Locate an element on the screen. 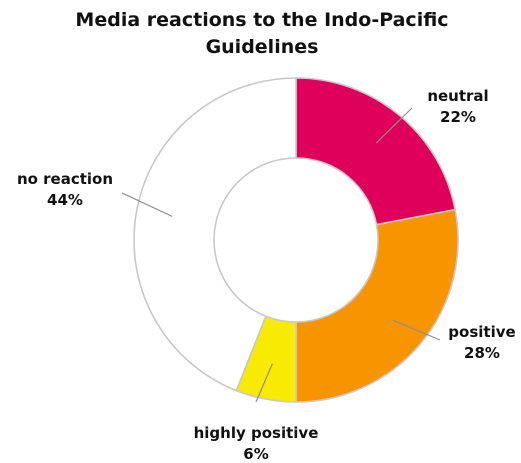 The image size is (521, 463). slice-value-neutral: 22% is located at coordinates (458, 117).